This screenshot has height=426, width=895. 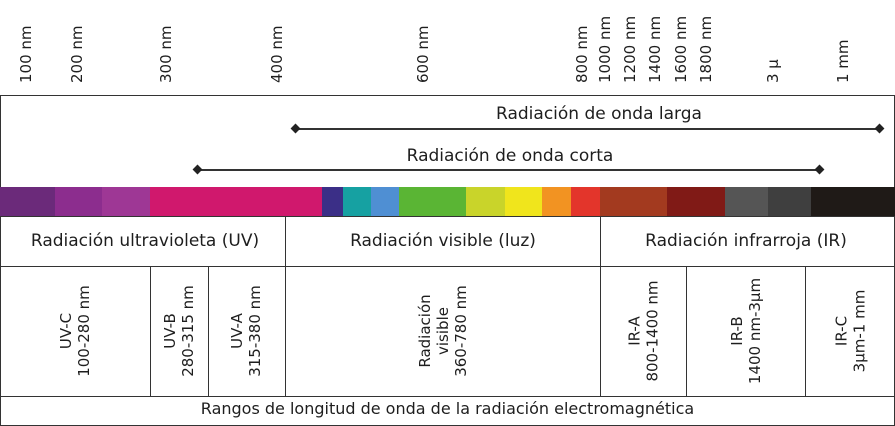 What do you see at coordinates (746, 241) in the screenshot?
I see `region-label-ir: Radiación infrarroja (IR)` at bounding box center [746, 241].